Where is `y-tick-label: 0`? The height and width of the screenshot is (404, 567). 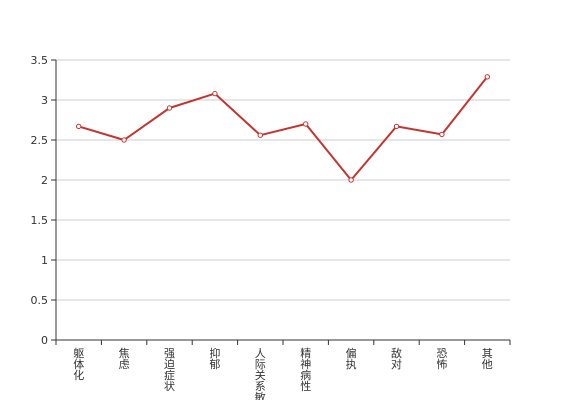 y-tick-label: 0 is located at coordinates (44, 340).